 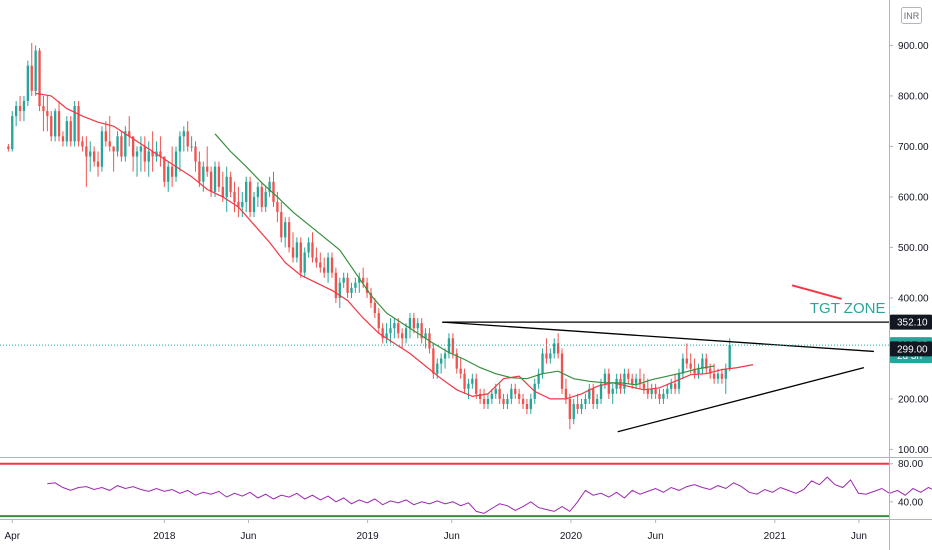 I want to click on time-tick-label: 2021, so click(x=775, y=536).